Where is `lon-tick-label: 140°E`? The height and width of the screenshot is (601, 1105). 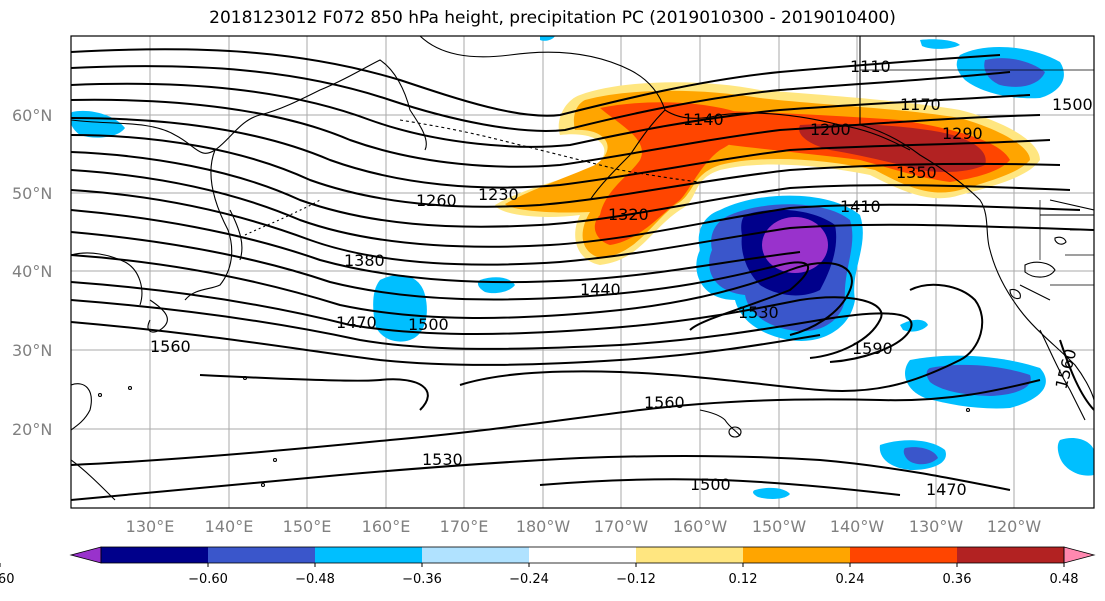
lon-tick-label: 140°E is located at coordinates (229, 526).